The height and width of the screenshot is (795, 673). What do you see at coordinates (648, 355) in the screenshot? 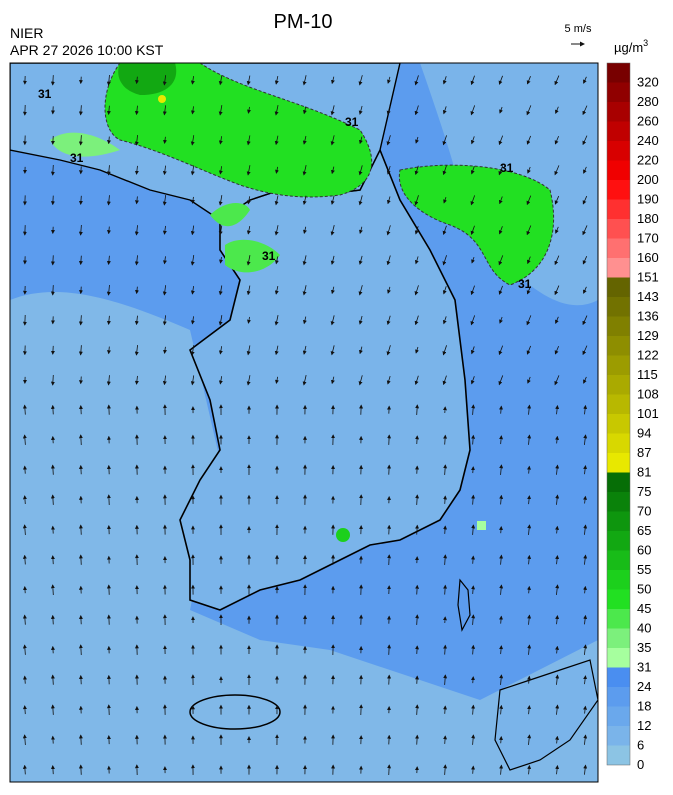
I see `colorbar-label: 122` at bounding box center [648, 355].